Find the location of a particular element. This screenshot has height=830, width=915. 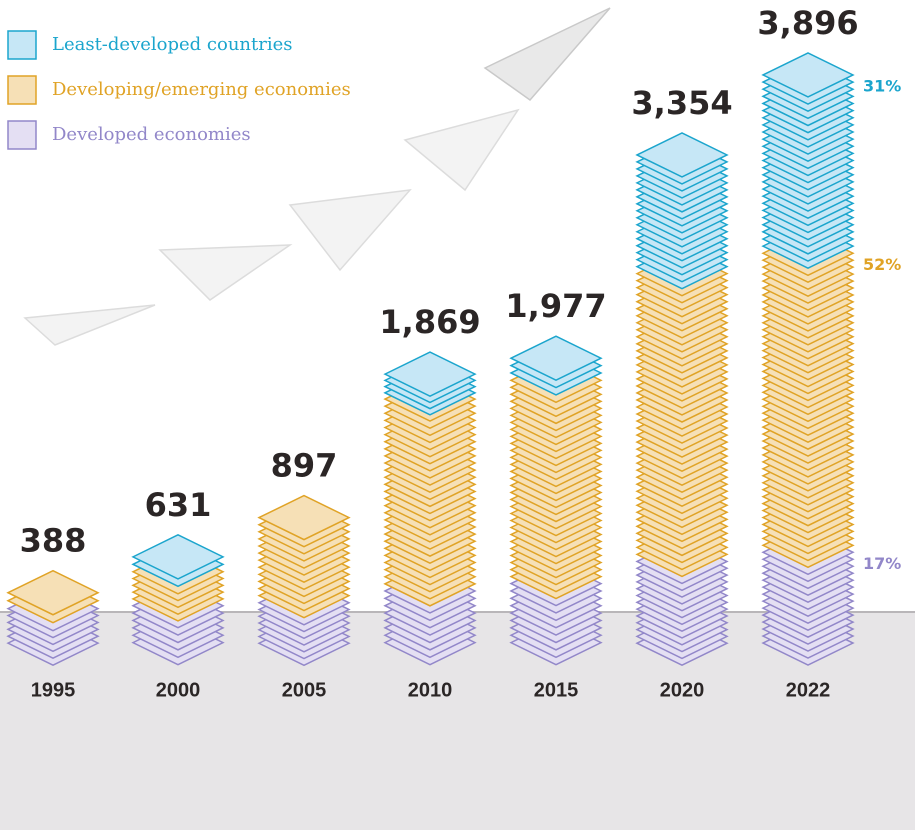

total-label: 388 is located at coordinates (53, 541).